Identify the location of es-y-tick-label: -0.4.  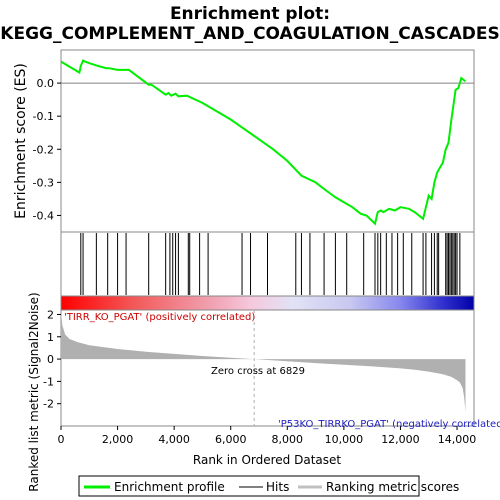
(43, 215).